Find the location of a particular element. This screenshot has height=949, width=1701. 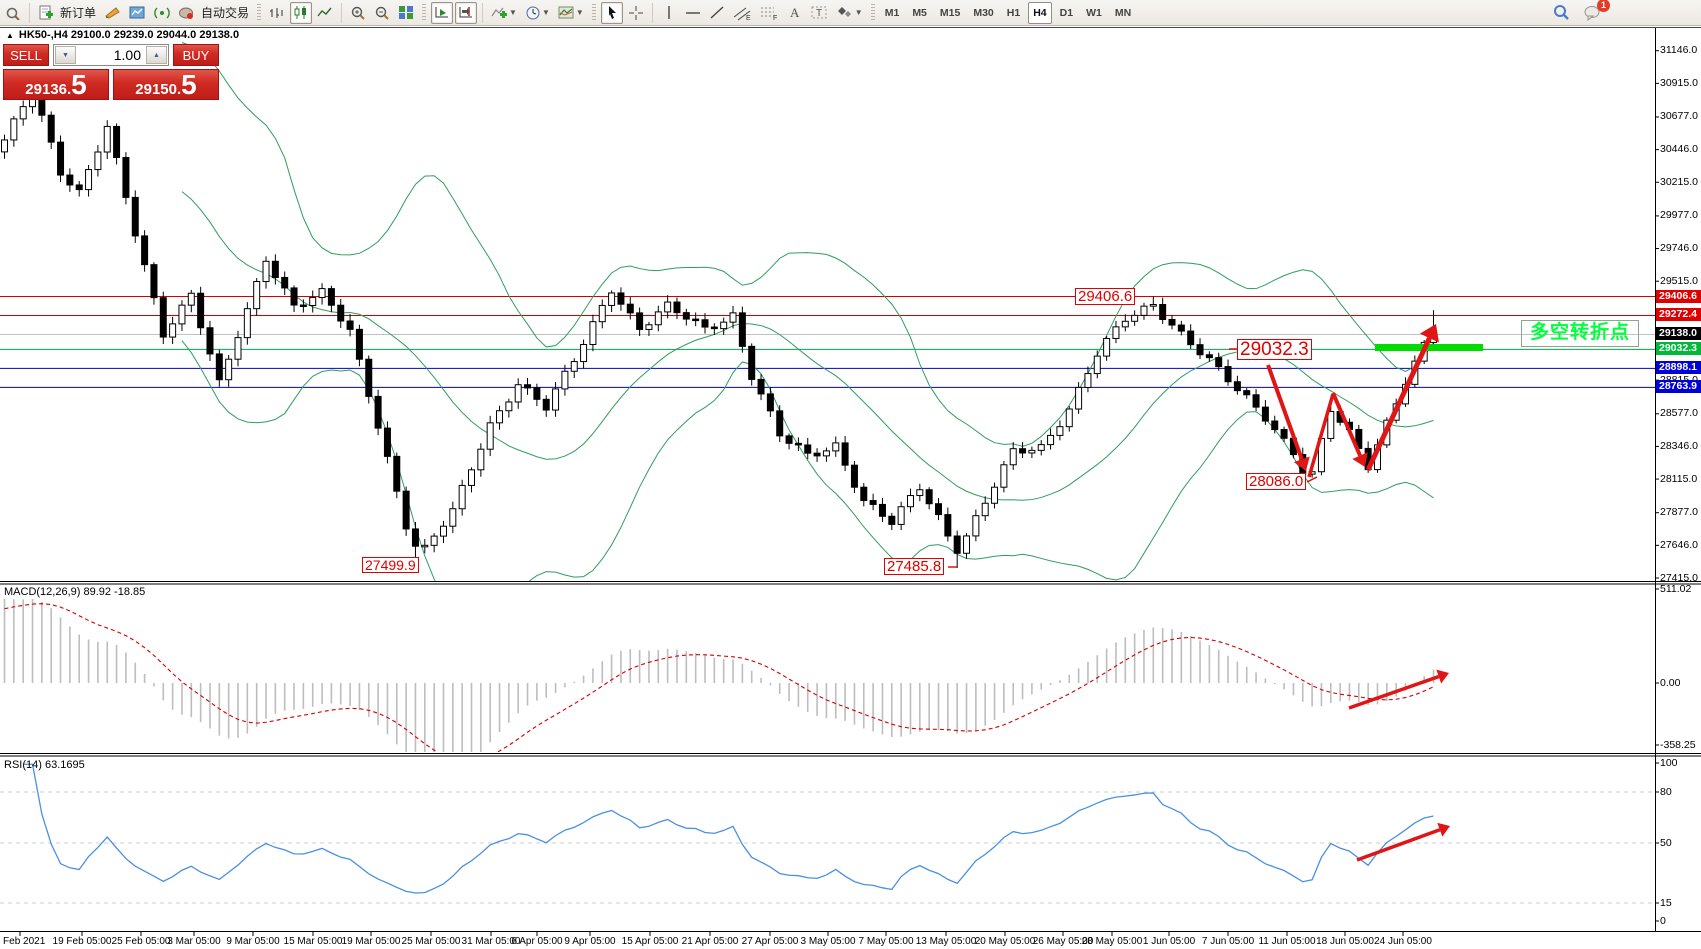

buy-price: 29150. 5 is located at coordinates (166, 84).